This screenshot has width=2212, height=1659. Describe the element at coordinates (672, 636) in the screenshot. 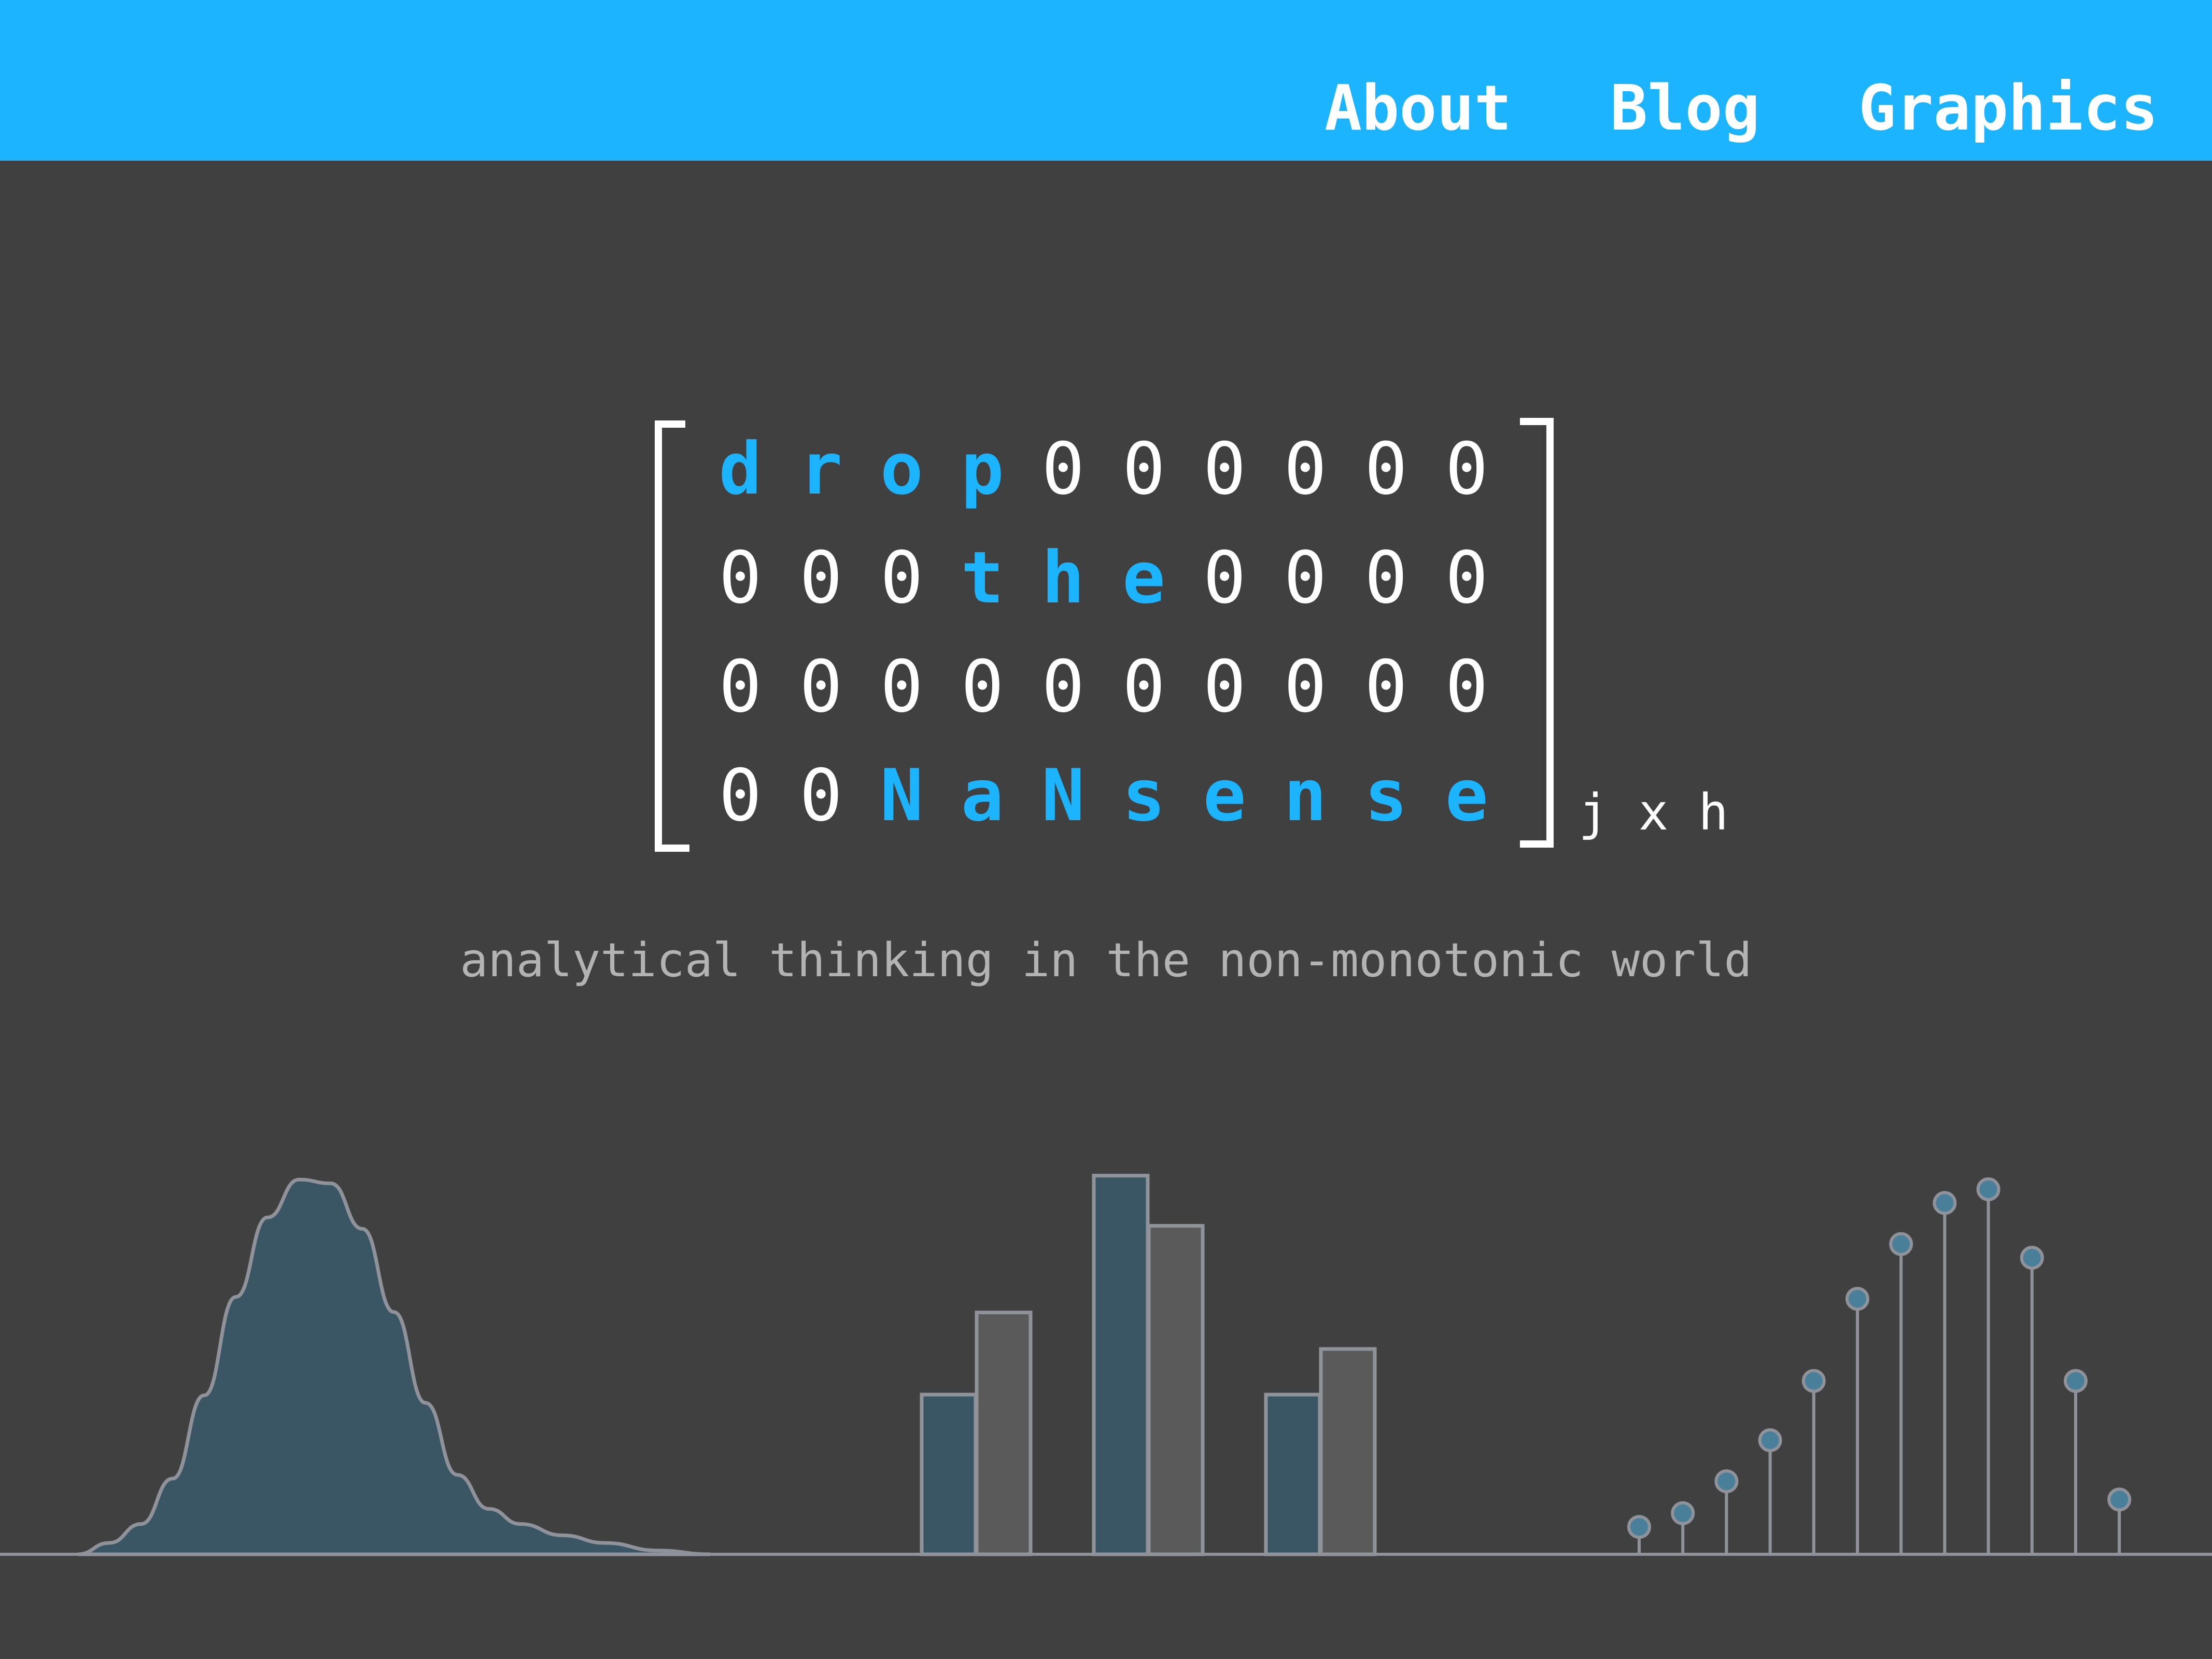

I see `left-bracket-icon` at that location.